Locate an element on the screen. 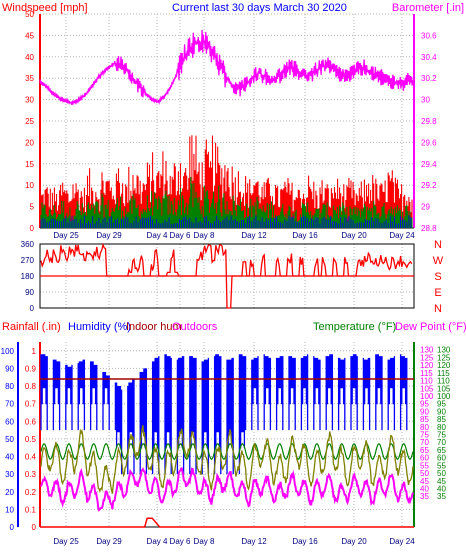 The height and width of the screenshot is (560, 466). p3-ytick-humidity: 70 is located at coordinates (9, 404).